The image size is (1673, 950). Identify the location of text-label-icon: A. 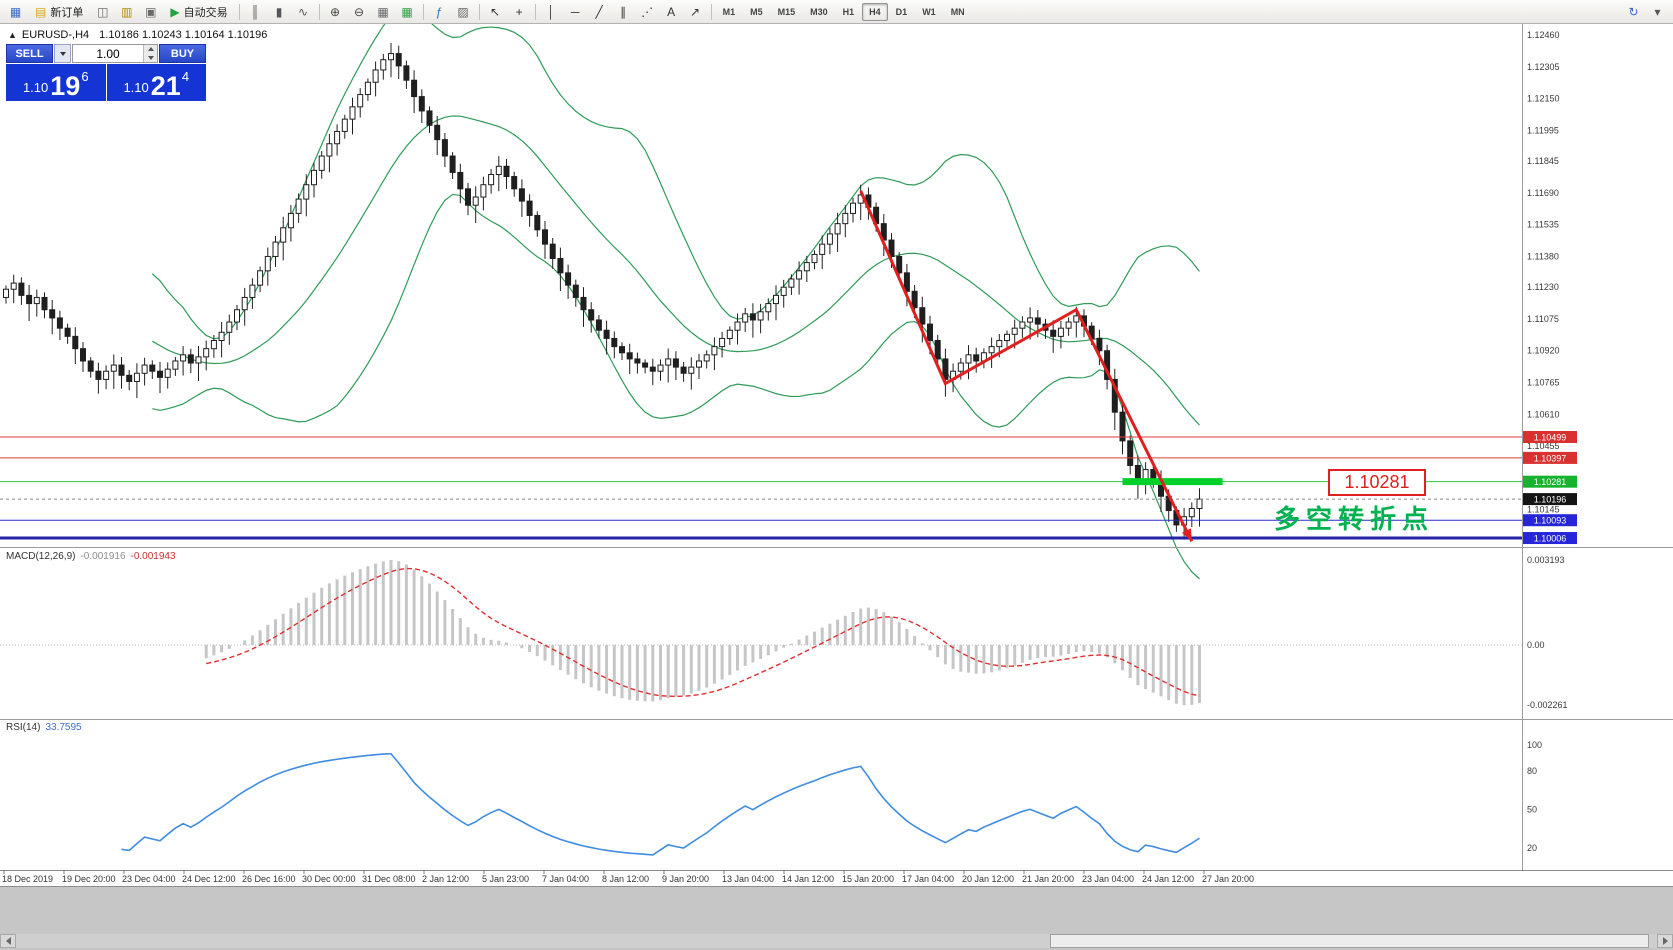
(671, 12).